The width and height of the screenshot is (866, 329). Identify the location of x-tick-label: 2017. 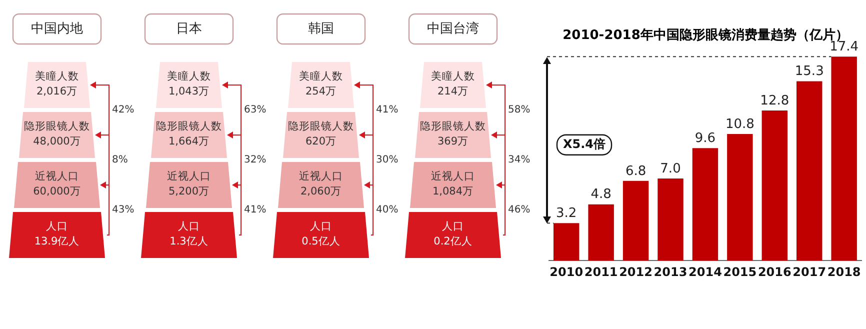
(809, 271).